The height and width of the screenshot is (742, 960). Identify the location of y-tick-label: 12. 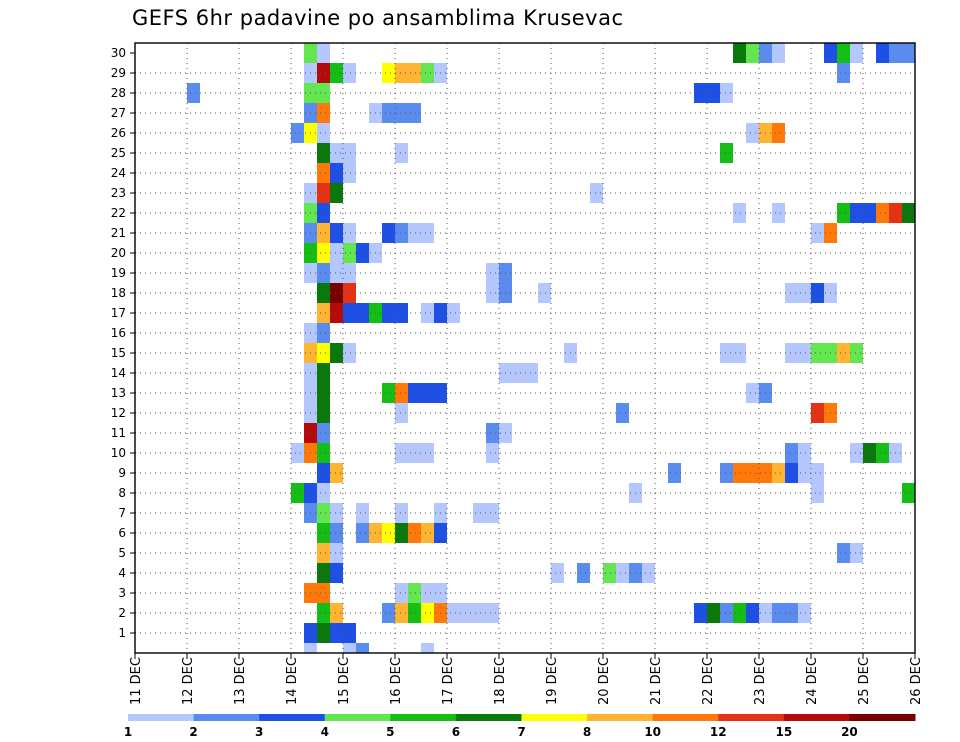
(118, 413).